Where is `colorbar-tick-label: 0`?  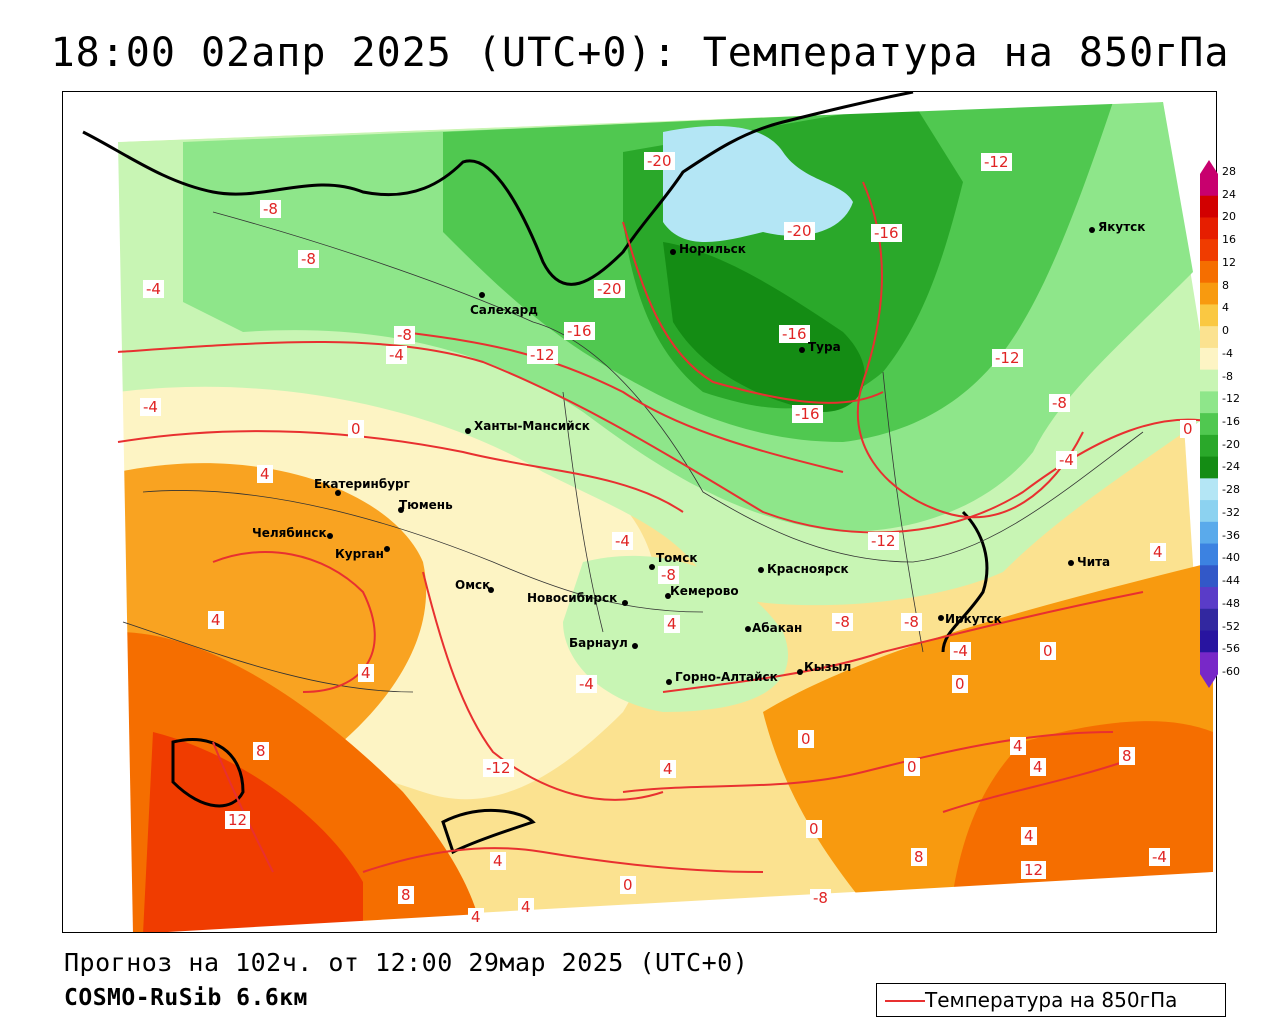 colorbar-tick-label: 0 is located at coordinates (1225, 331).